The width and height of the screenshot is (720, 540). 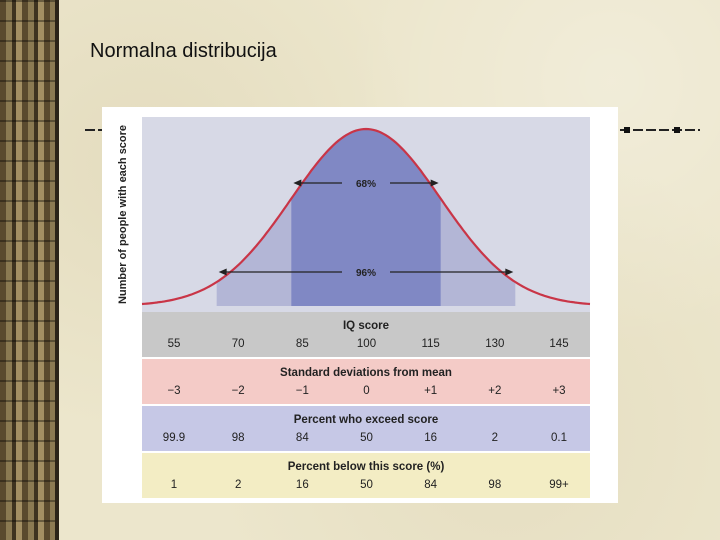 What do you see at coordinates (174, 485) in the screenshot?
I see `band-value-below: 1` at bounding box center [174, 485].